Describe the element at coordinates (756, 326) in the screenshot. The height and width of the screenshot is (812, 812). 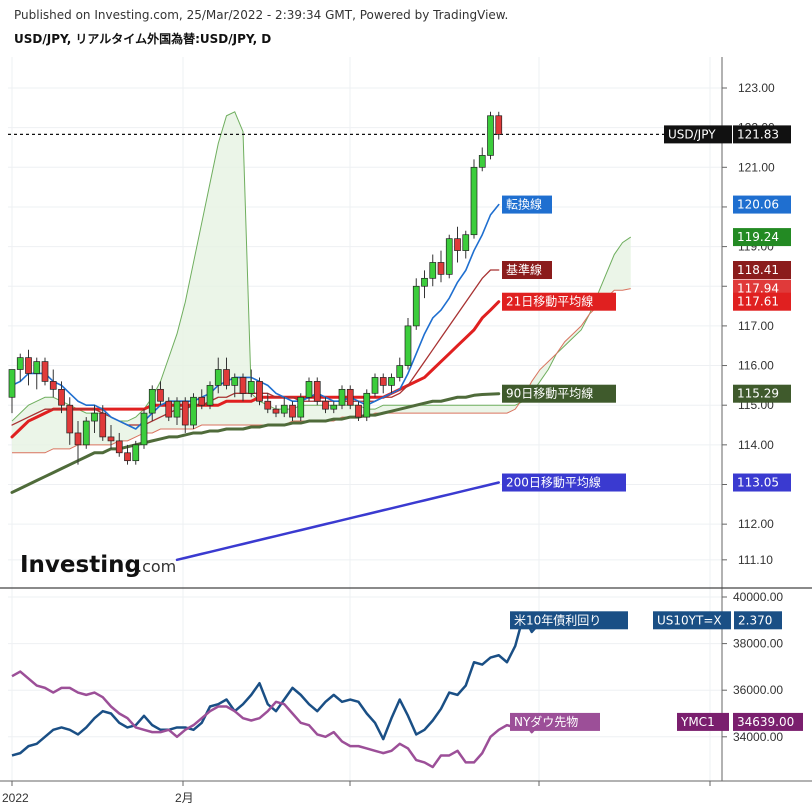
I see `price-tick-label: 117.00` at that location.